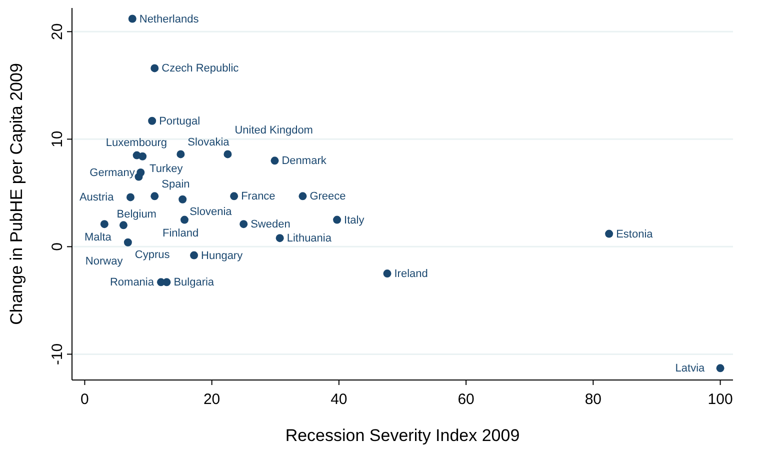  I want to click on x-tick-label: 40, so click(339, 399).